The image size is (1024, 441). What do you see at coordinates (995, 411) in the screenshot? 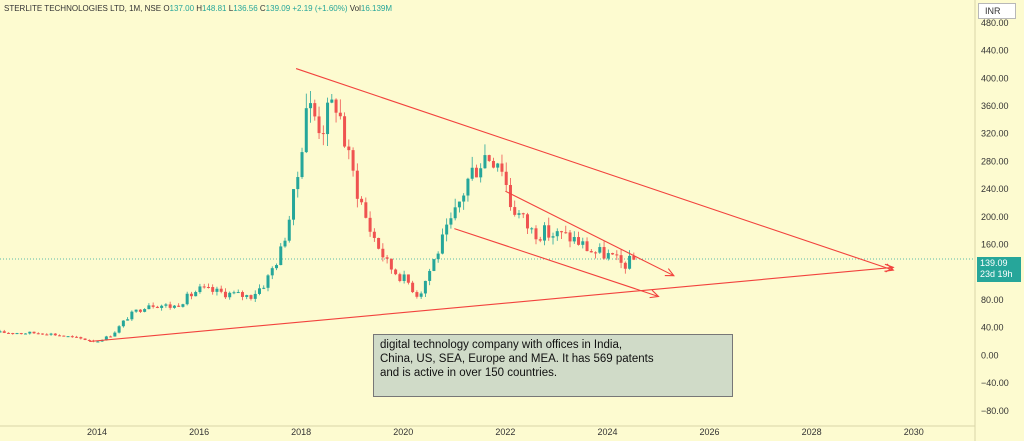
I see `y-tick-label: −80.00` at bounding box center [995, 411].